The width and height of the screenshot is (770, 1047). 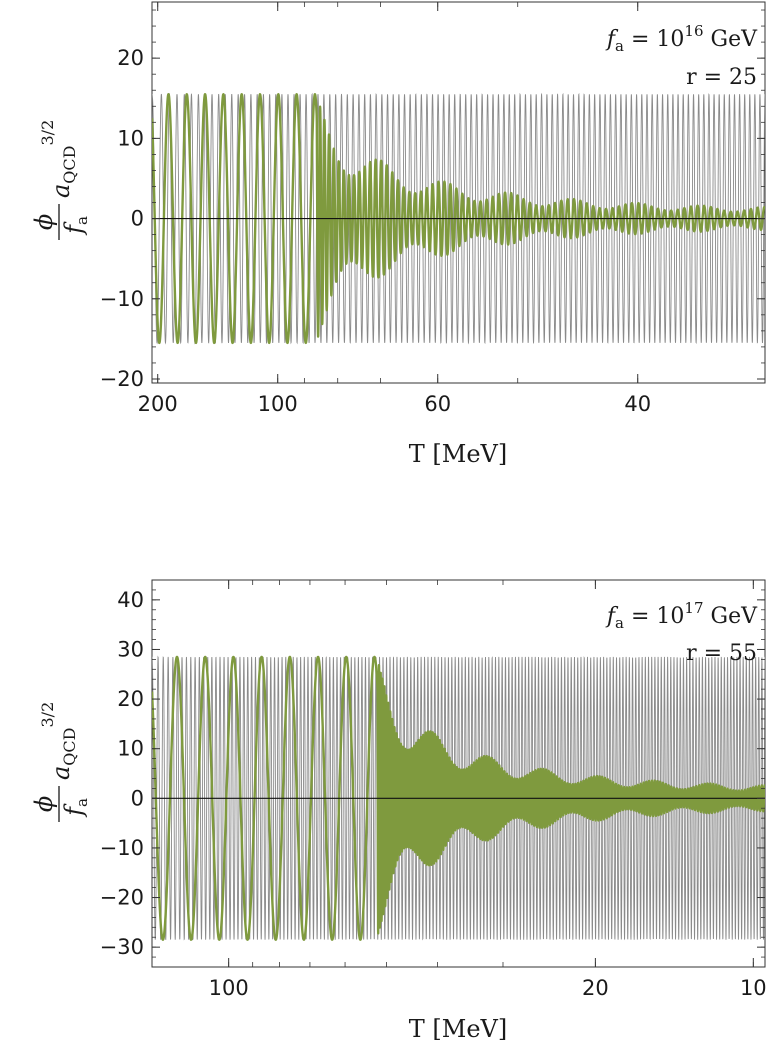 What do you see at coordinates (137, 798) in the screenshot?
I see `bottom-y-tick-label-3: 0` at bounding box center [137, 798].